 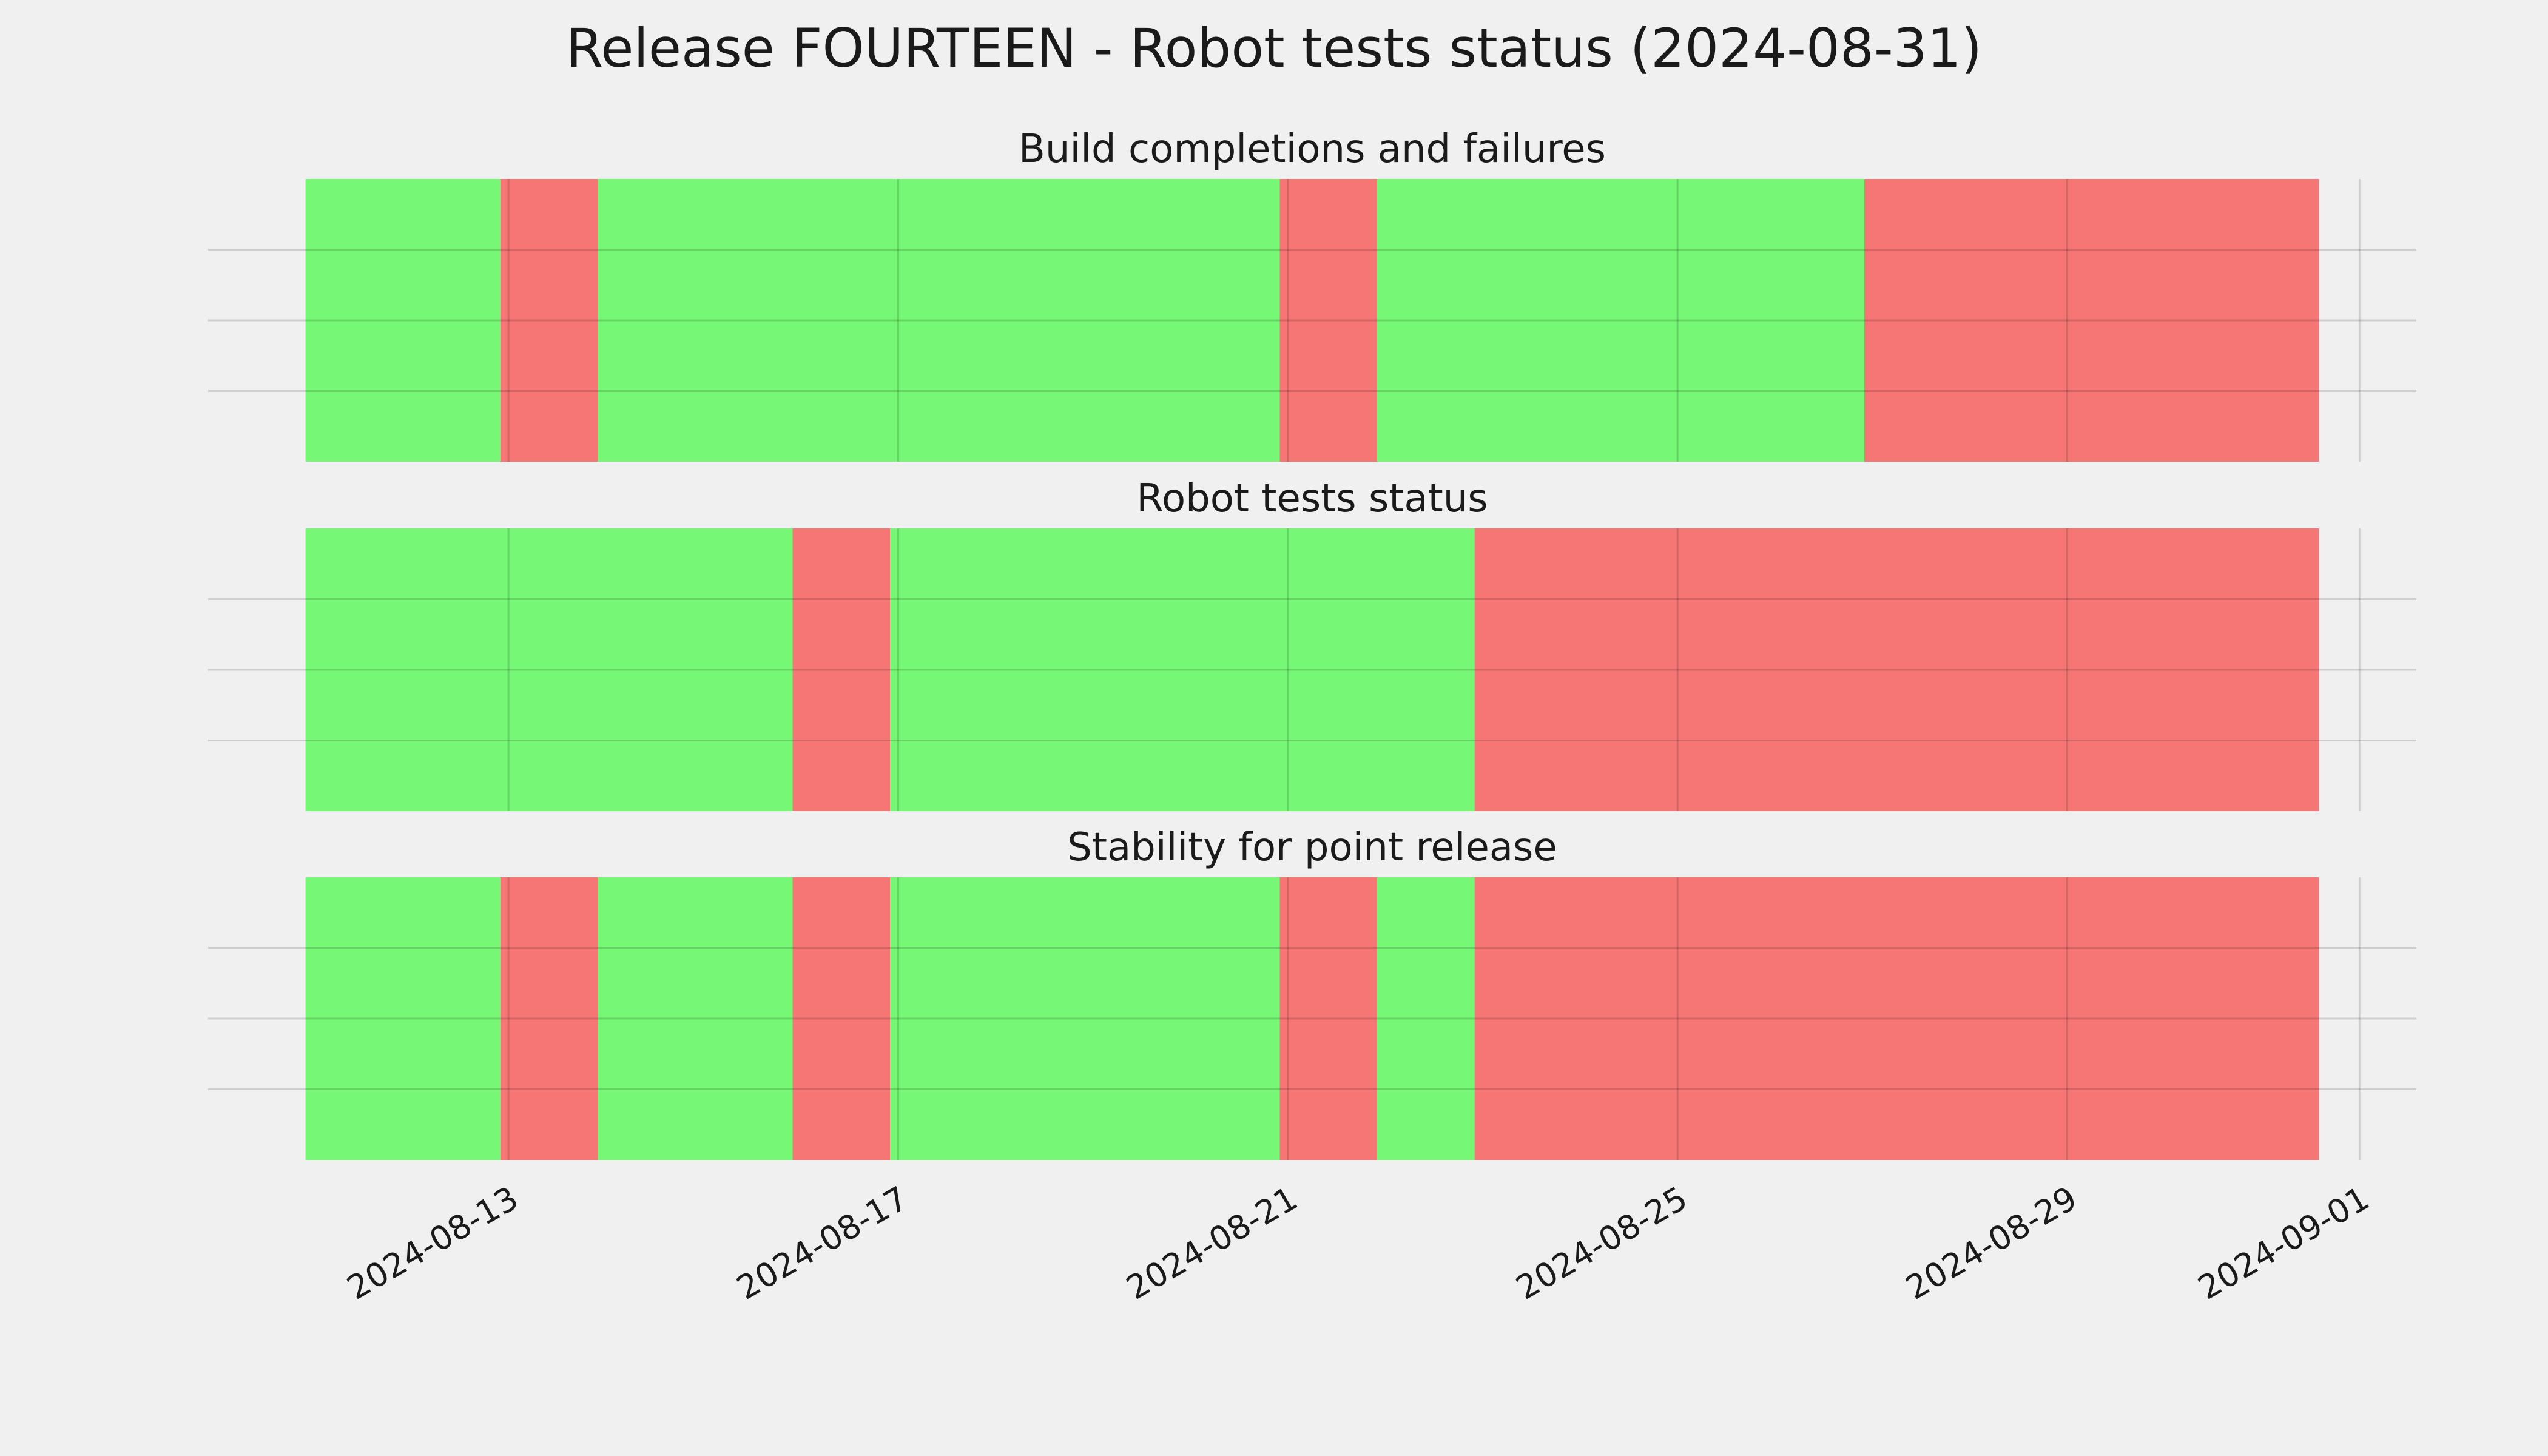 I want to click on x-tick-label: 2024-08-29, so click(x=1991, y=1243).